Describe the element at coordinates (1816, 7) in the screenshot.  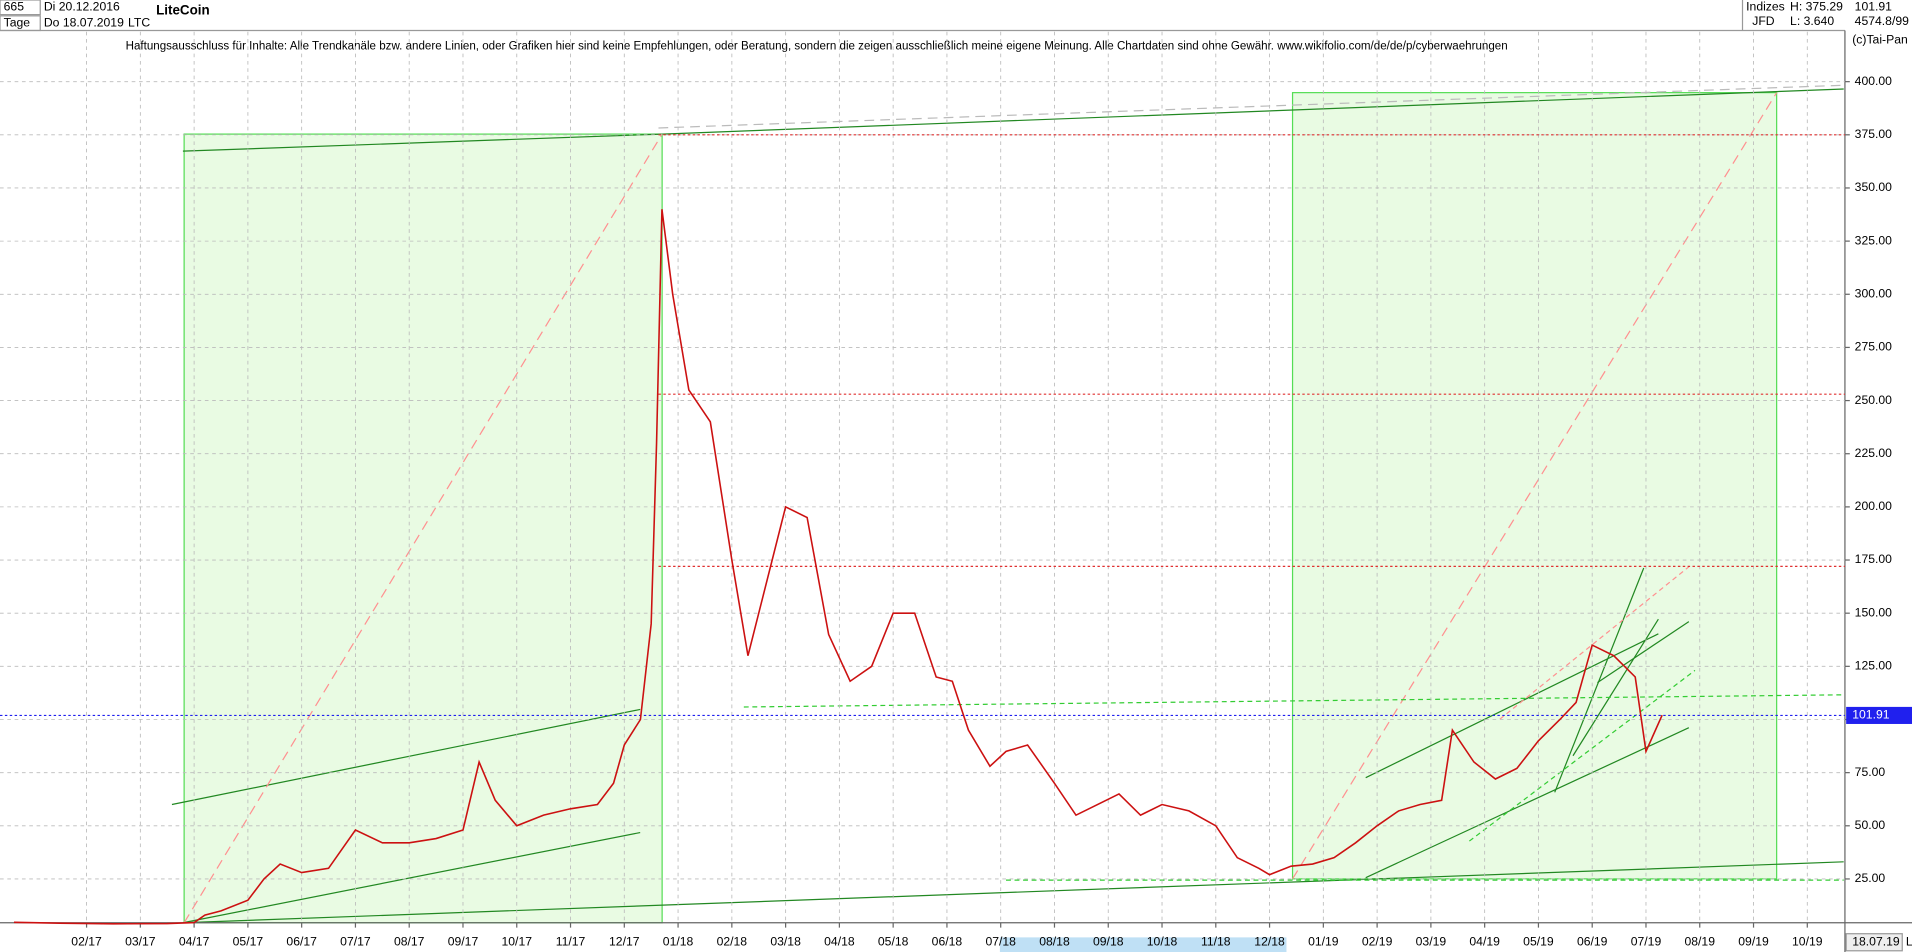
I see `high: H: 375.29` at that location.